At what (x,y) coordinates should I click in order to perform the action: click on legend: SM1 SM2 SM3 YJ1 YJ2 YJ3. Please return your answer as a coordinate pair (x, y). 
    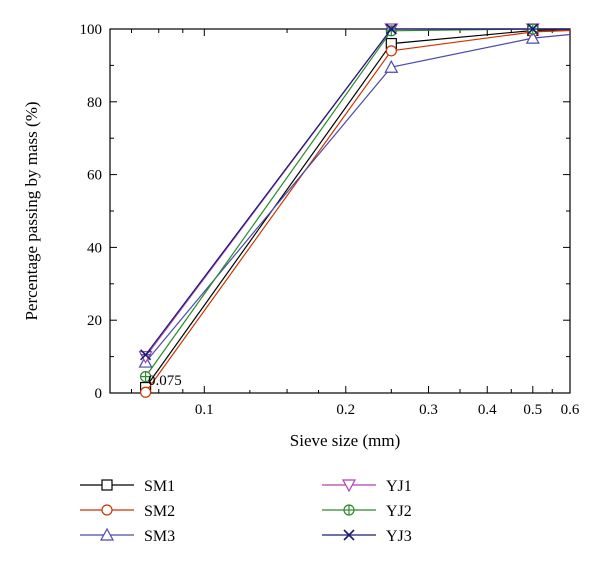
    Looking at the image, I should click on (246, 511).